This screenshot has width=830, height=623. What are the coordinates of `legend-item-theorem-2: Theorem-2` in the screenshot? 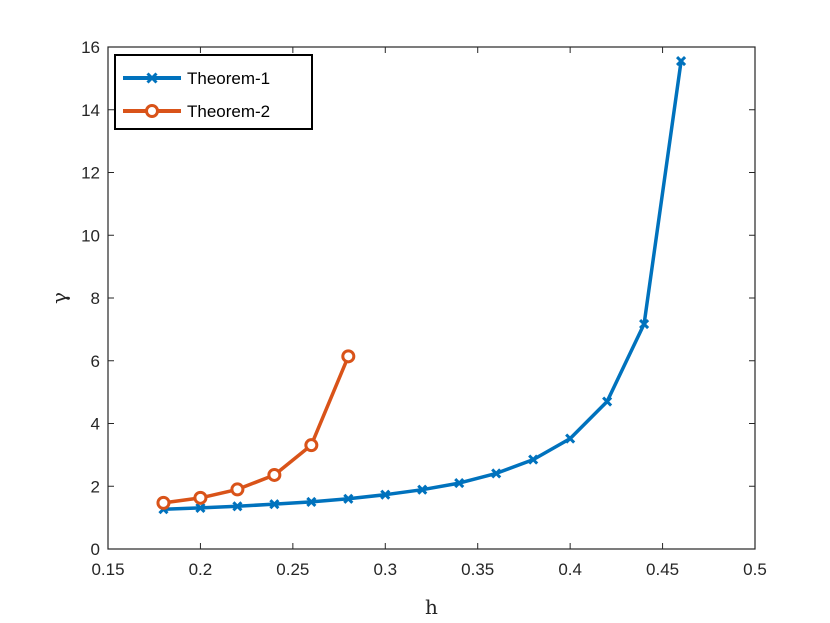 It's located at (196, 111).